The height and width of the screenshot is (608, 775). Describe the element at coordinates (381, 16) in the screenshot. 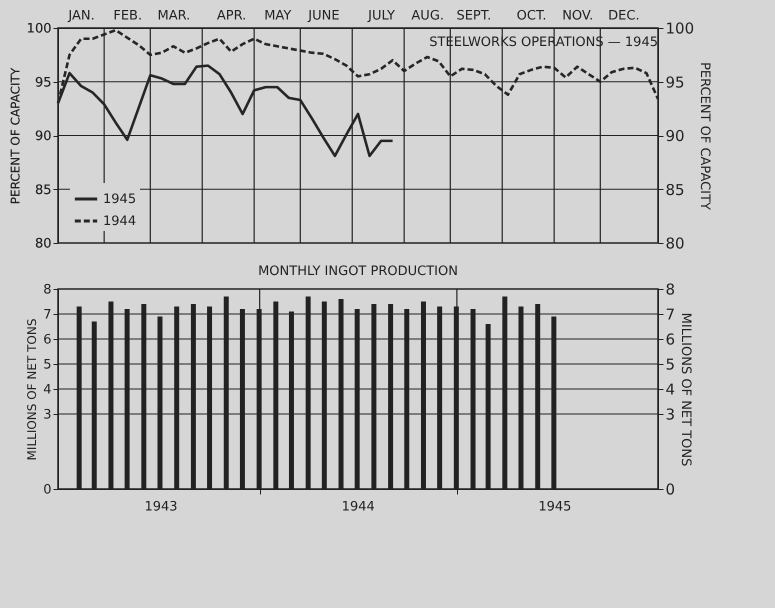

I see `x-tick-label: JULY` at that location.